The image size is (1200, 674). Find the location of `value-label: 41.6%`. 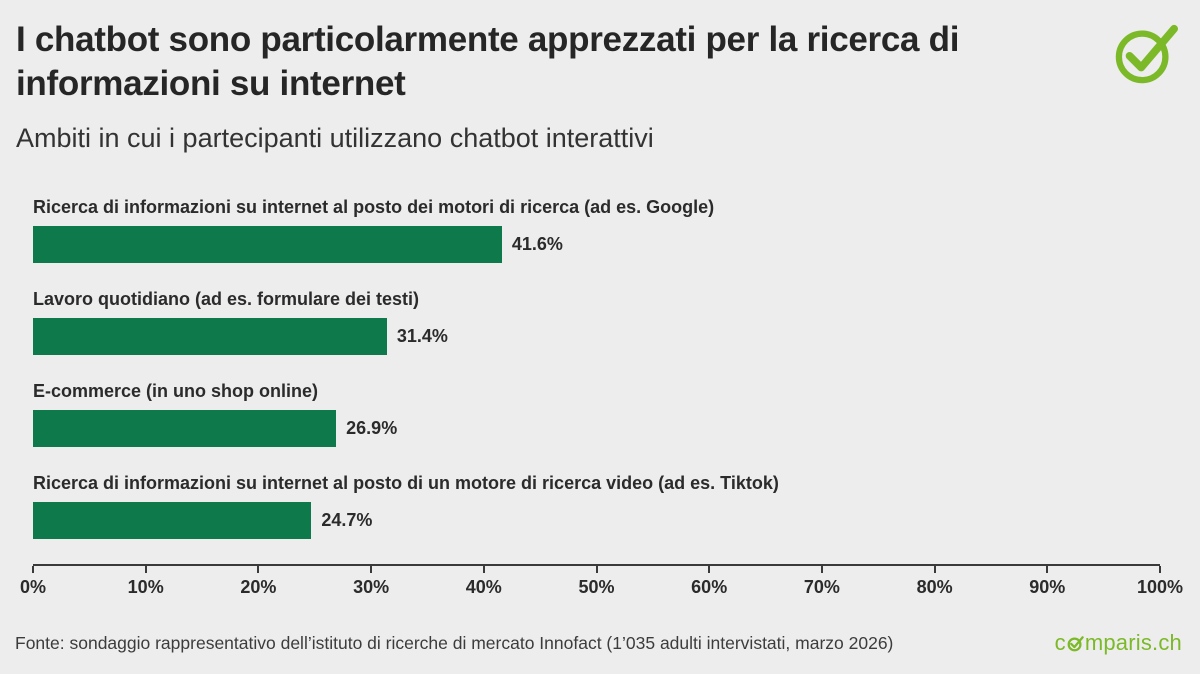

value-label: 41.6% is located at coordinates (537, 243).